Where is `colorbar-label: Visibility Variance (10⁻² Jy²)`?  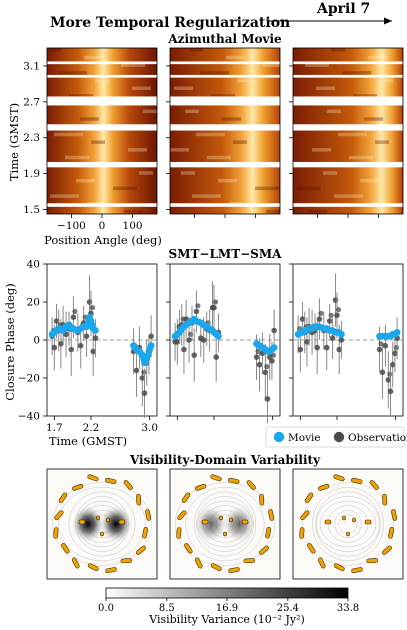
colorbar-label: Visibility Variance (10⁻² Jy²) is located at coordinates (226, 619).